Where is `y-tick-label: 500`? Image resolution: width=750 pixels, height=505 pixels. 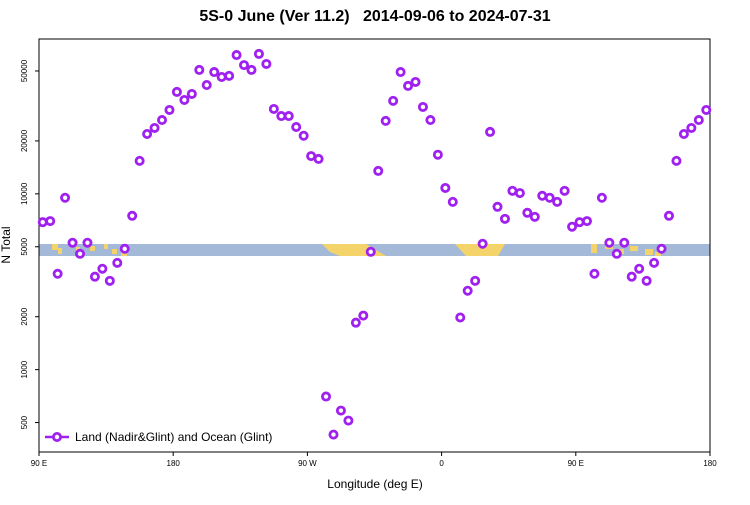
y-tick-label: 500 is located at coordinates (24, 422).